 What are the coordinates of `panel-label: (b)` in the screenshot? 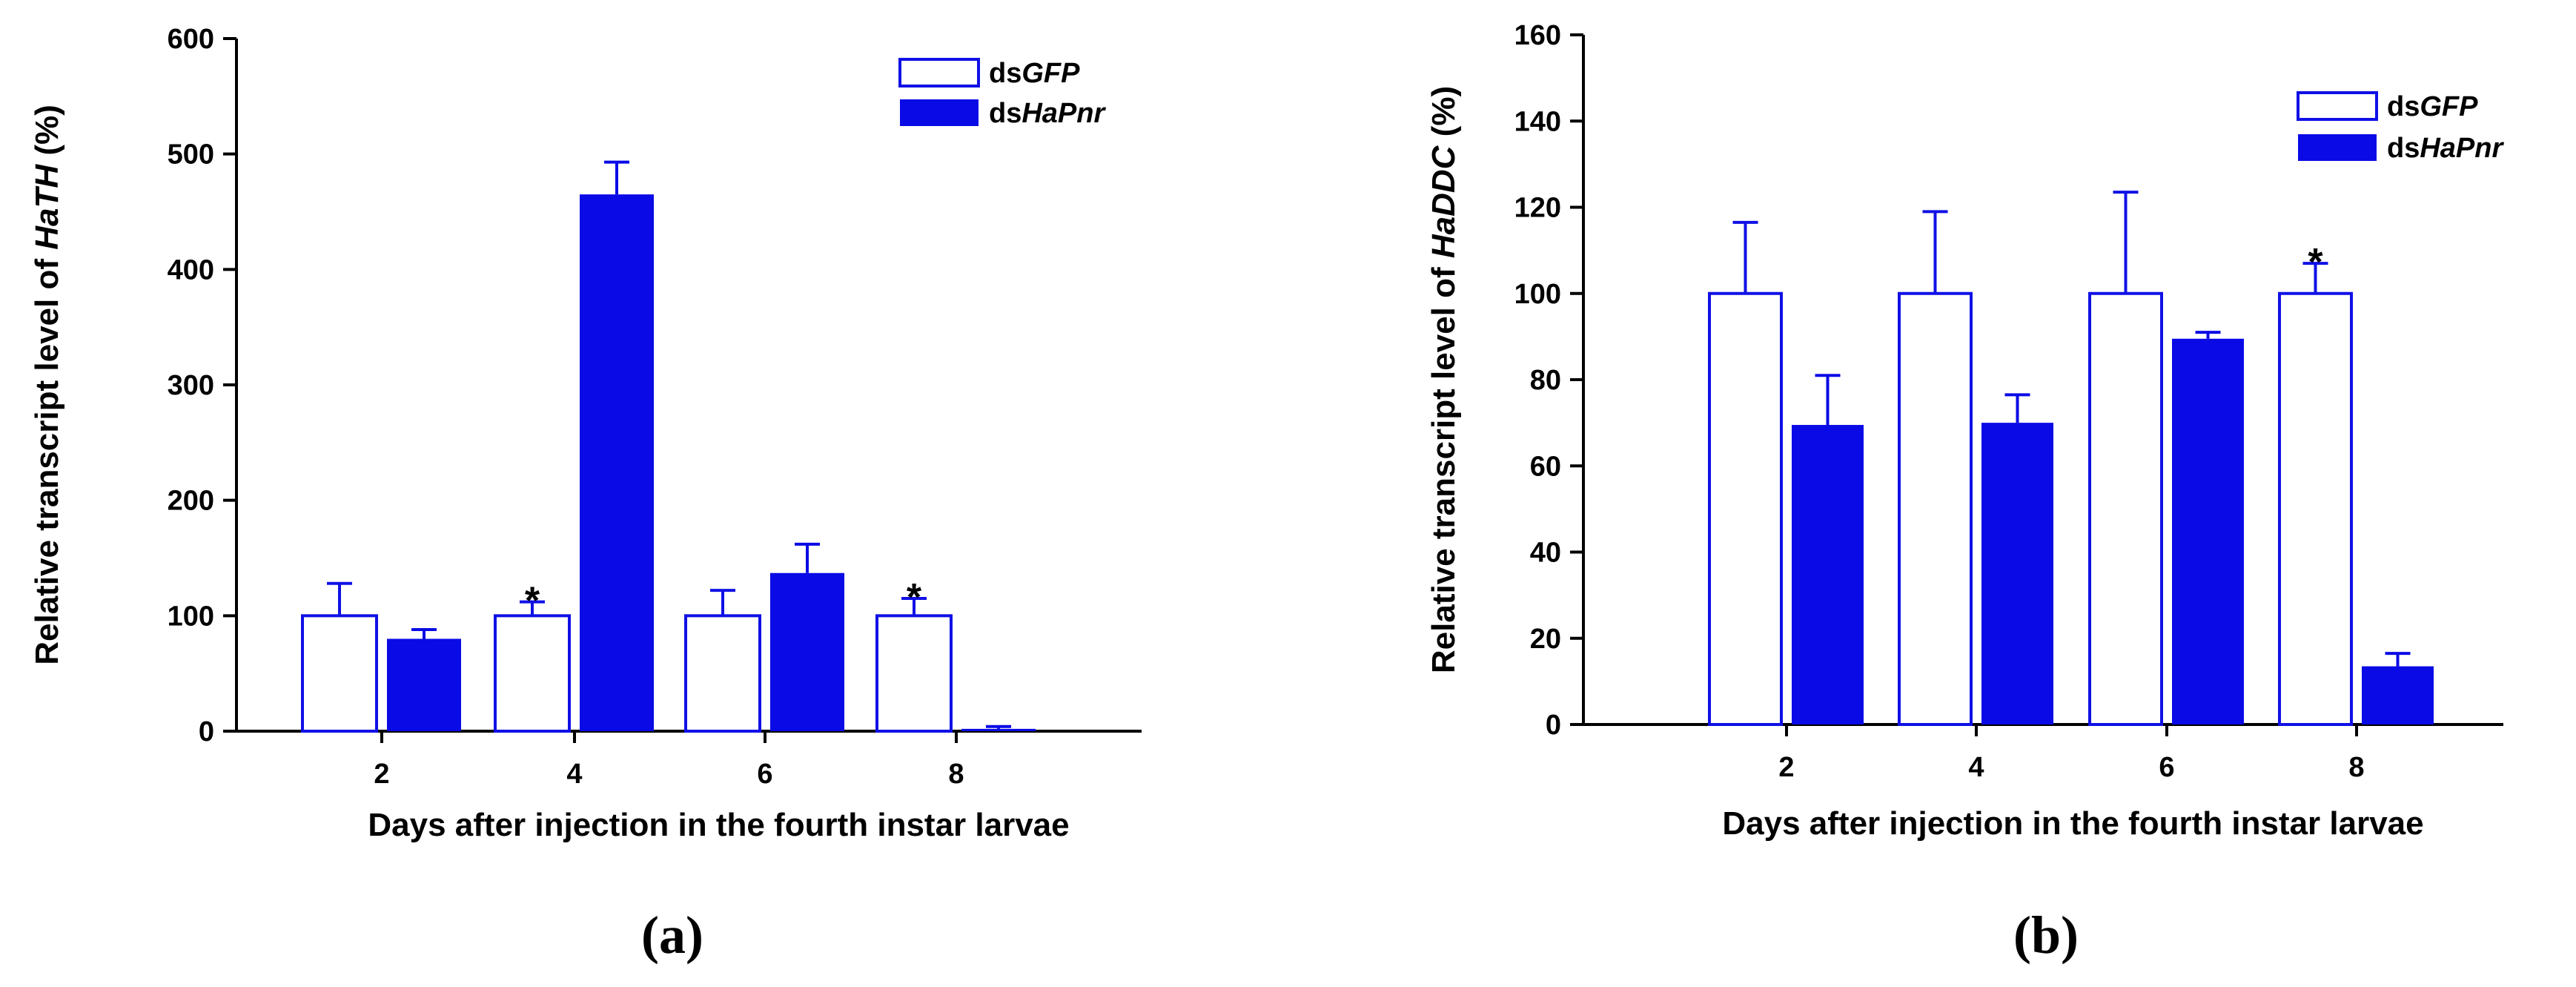 It's located at (2046, 935).